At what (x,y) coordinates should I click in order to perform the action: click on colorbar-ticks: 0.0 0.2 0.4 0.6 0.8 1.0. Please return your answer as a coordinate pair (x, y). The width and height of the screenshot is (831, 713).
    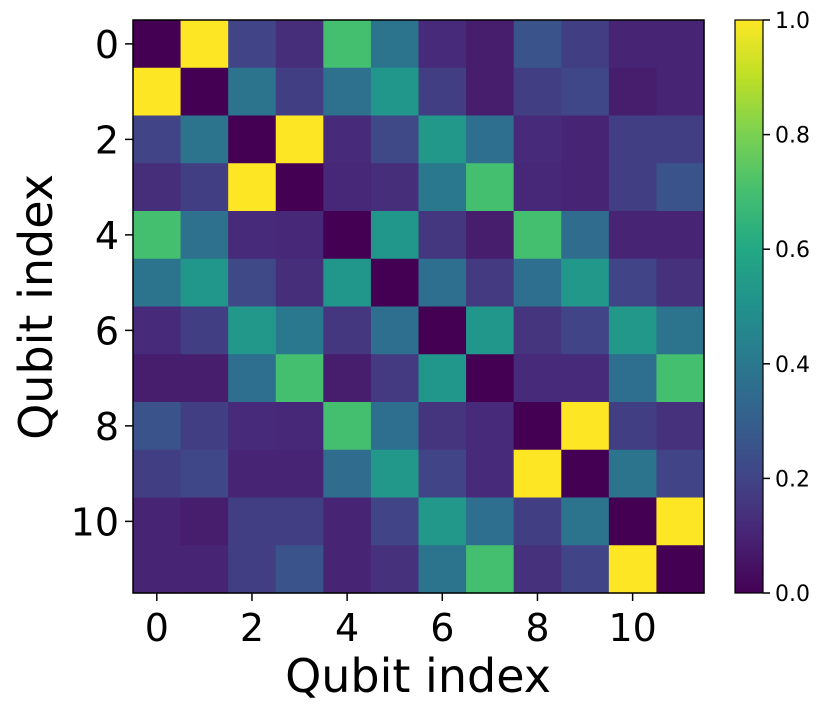
    Looking at the image, I should click on (786, 308).